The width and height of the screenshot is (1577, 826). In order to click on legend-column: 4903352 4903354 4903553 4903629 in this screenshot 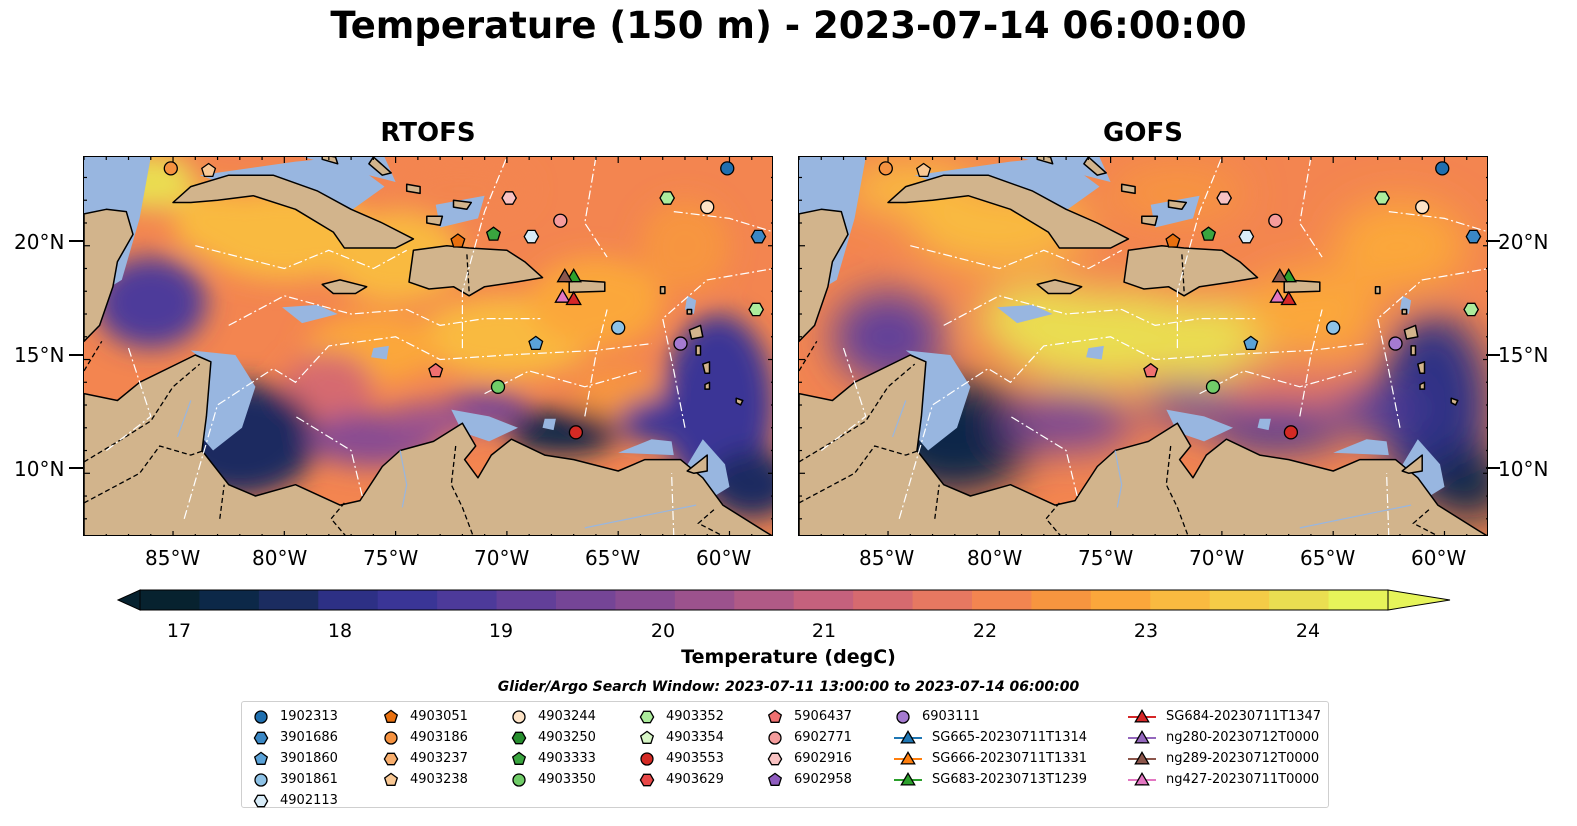, I will do `click(680, 748)`.